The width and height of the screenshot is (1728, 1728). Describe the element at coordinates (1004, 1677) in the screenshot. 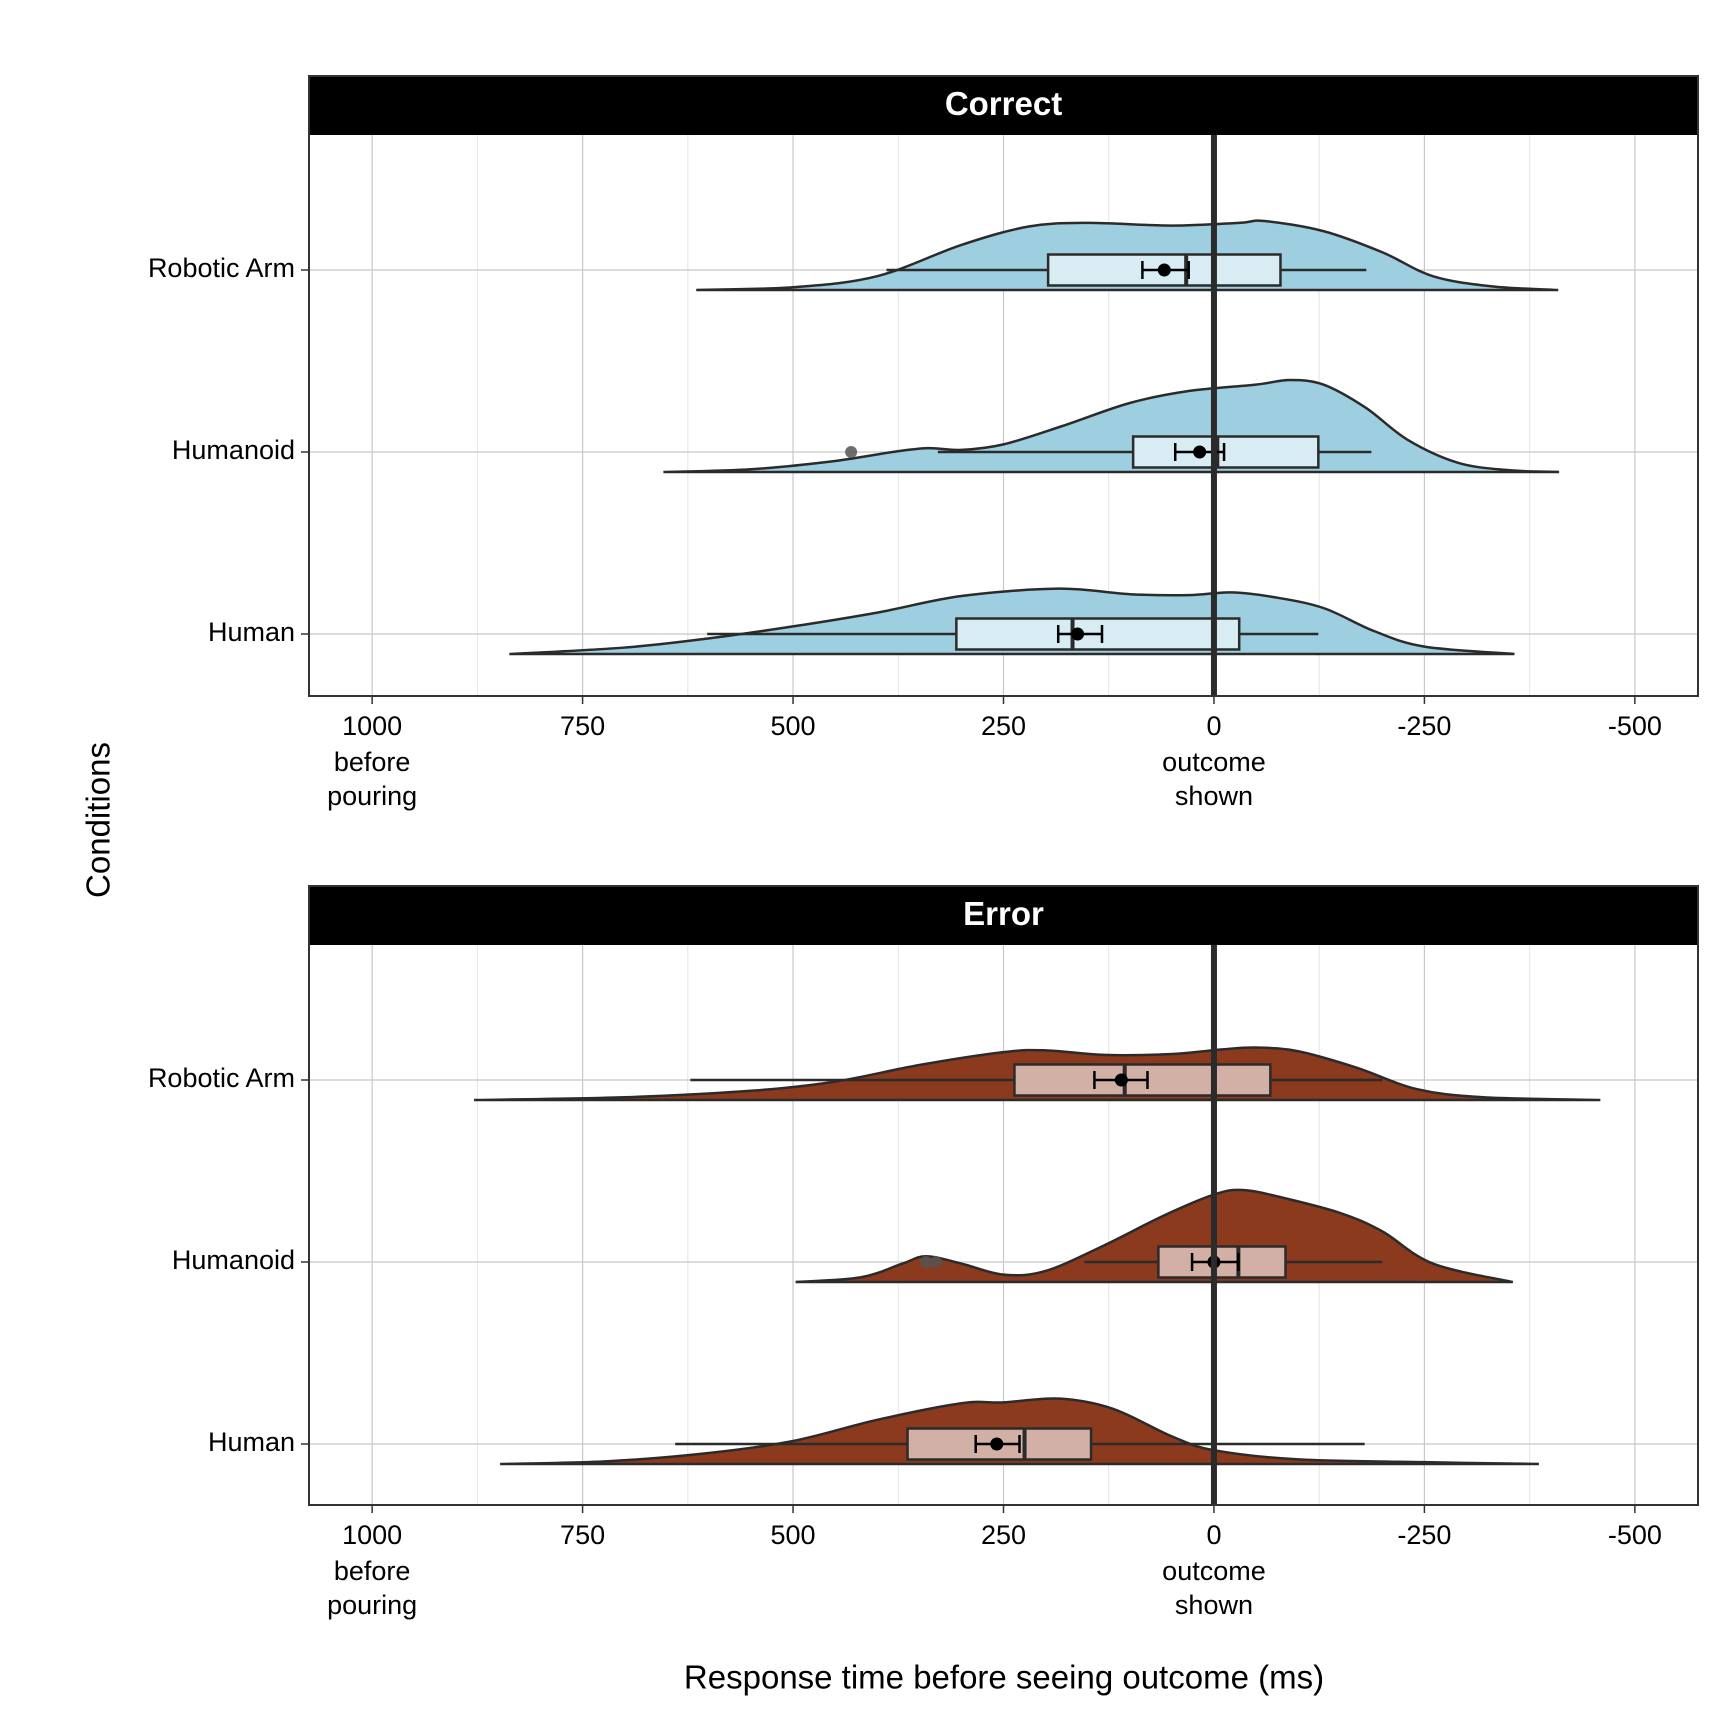

I see `x-axis-title: Response time before seeing outcome (ms)` at that location.